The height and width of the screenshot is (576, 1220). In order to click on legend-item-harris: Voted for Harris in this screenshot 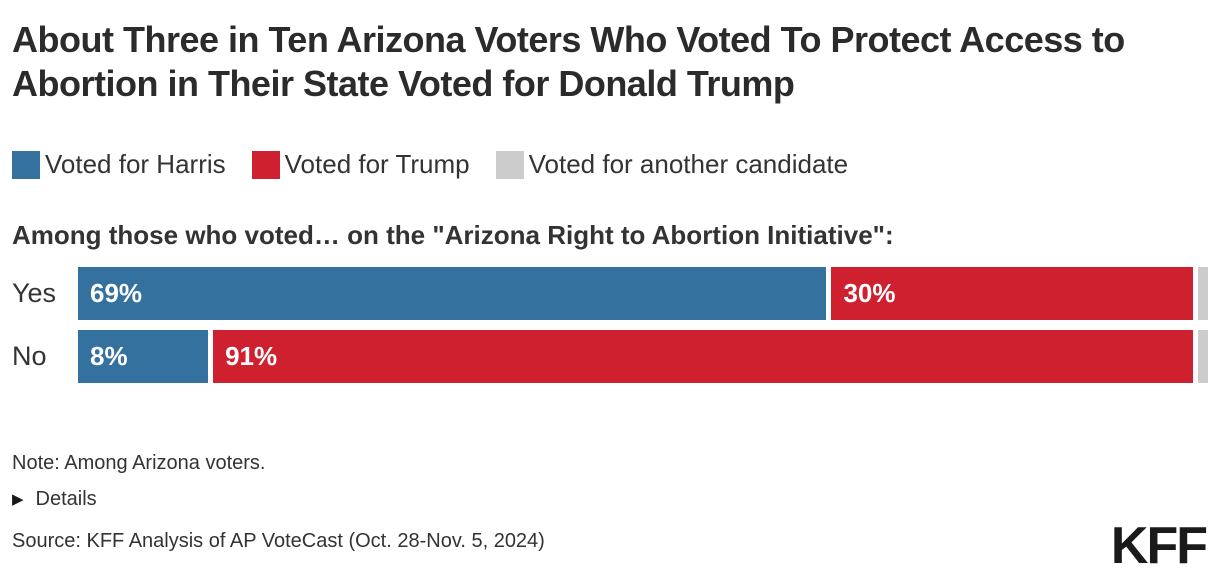, I will do `click(119, 164)`.